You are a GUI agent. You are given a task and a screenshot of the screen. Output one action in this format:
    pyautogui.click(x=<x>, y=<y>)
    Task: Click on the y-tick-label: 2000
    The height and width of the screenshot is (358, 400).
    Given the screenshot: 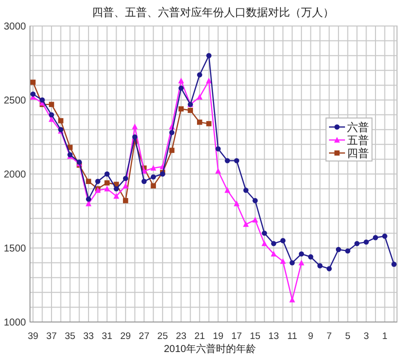 What is the action you would take?
    pyautogui.click(x=15, y=175)
    